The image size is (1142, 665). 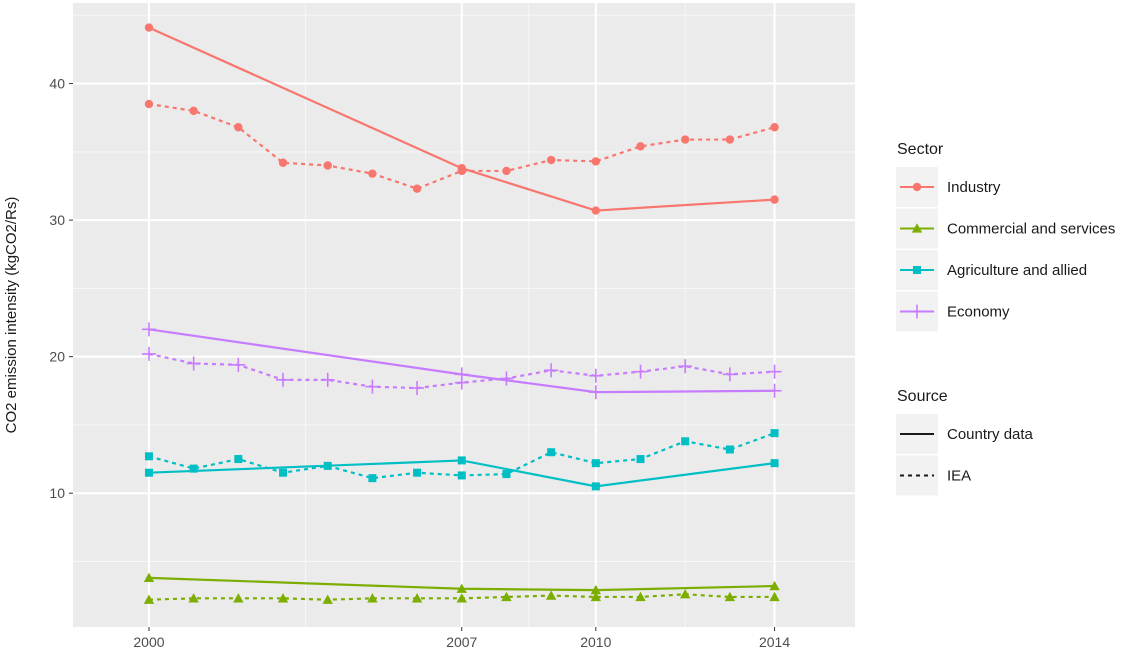 I want to click on legend-source: Source Country data IEA, so click(x=965, y=442).